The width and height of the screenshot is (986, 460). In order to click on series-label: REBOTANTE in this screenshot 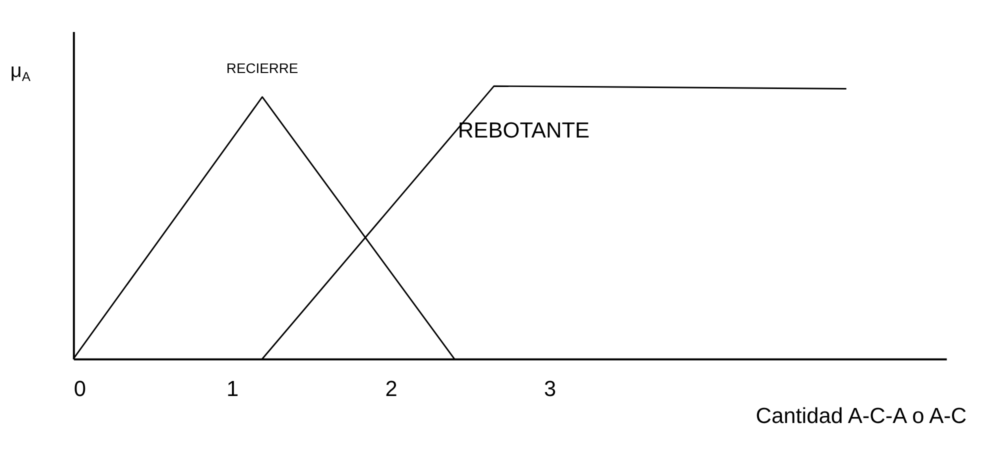, I will do `click(524, 130)`.